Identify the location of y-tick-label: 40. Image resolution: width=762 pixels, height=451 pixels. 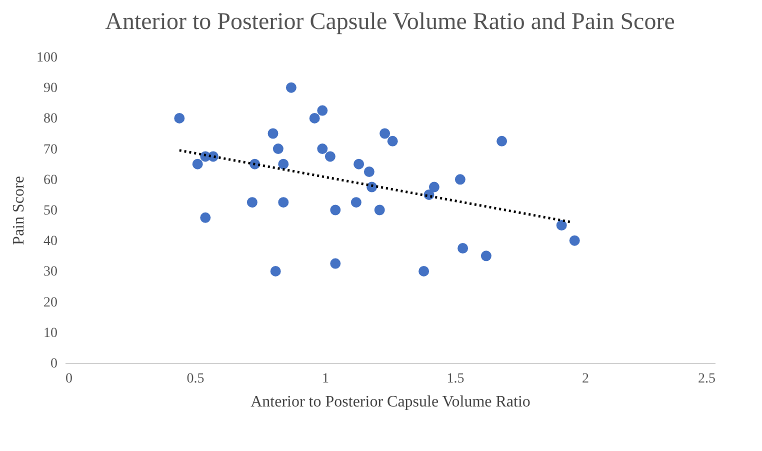
(51, 242).